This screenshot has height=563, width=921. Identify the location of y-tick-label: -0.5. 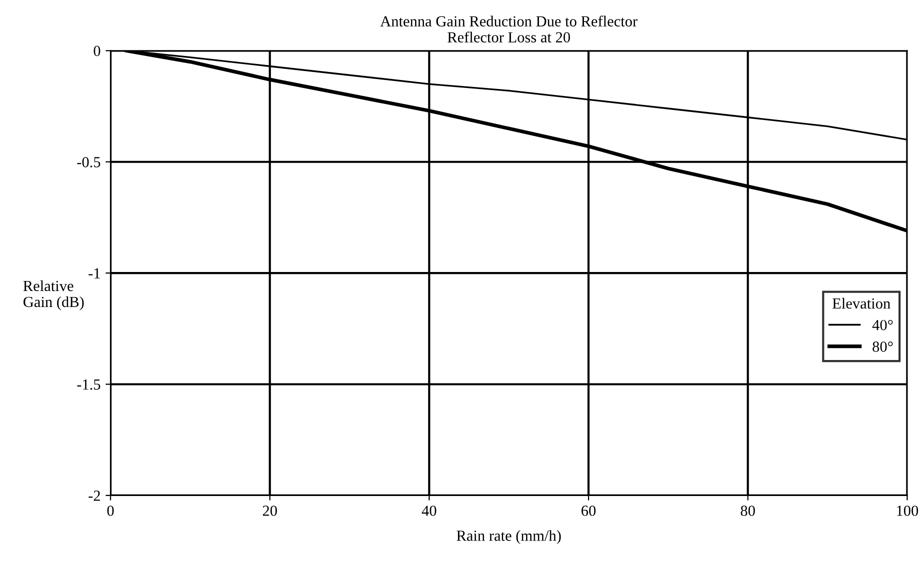
(88, 162).